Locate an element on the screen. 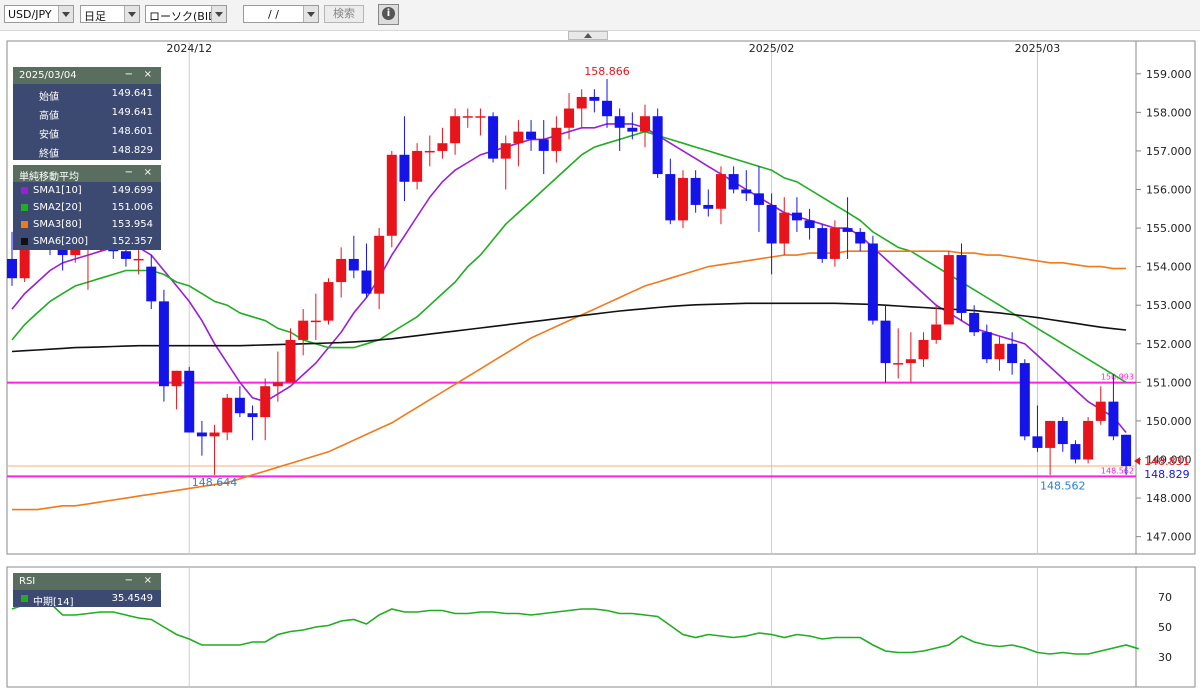  y-tick-label: 156.000 is located at coordinates (1169, 190).